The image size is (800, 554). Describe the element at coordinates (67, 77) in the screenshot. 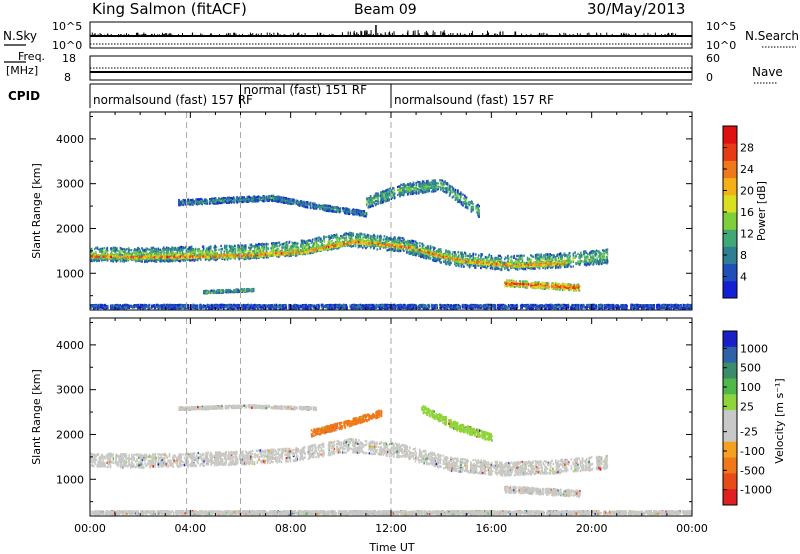

I see `freq-tick-bottom: 8` at that location.